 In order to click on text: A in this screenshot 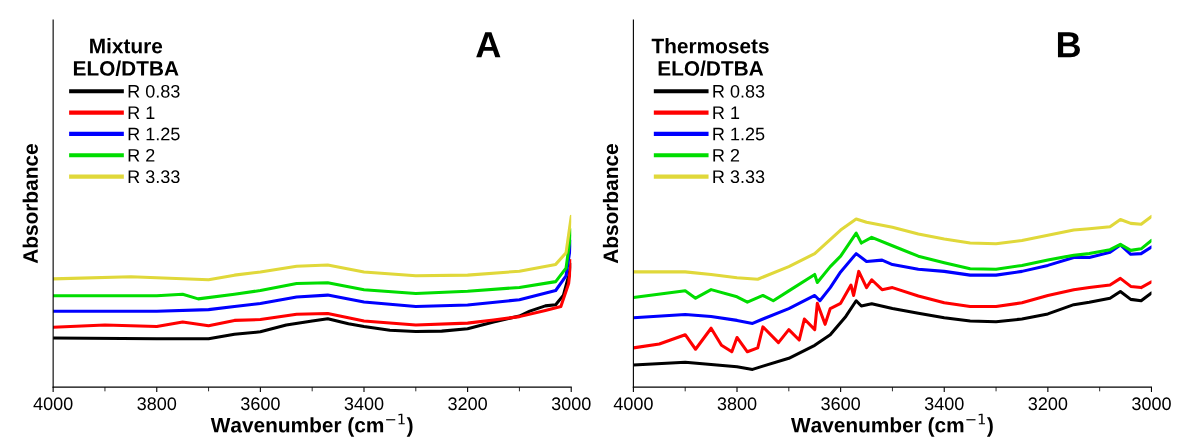, I will do `click(488, 45)`.